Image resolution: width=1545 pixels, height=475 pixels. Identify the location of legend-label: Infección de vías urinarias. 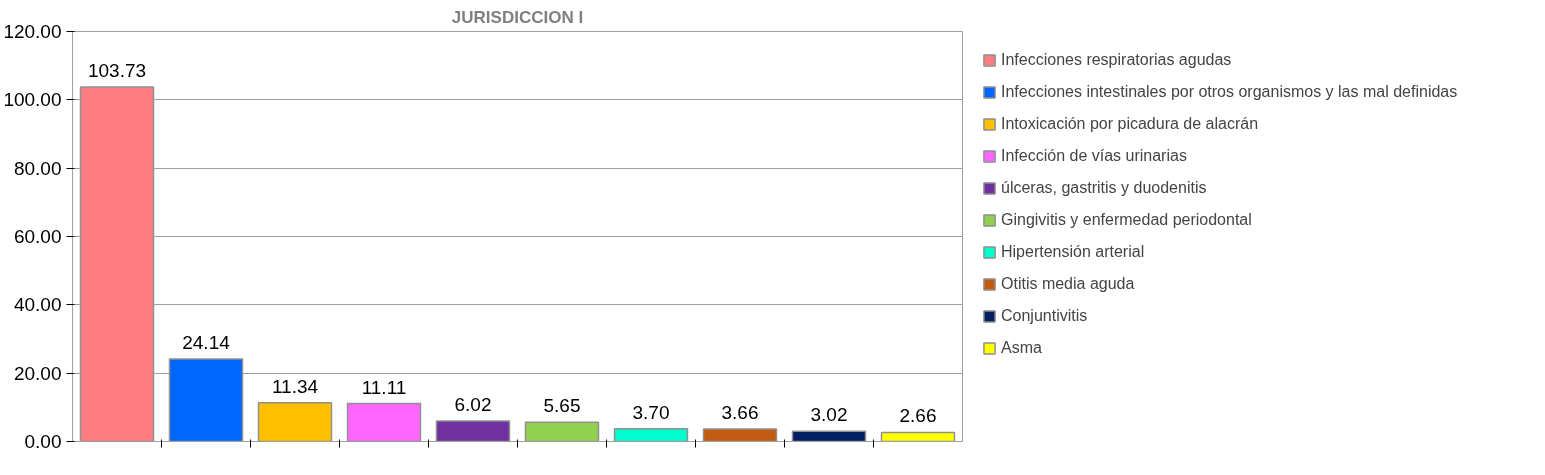
(1094, 156).